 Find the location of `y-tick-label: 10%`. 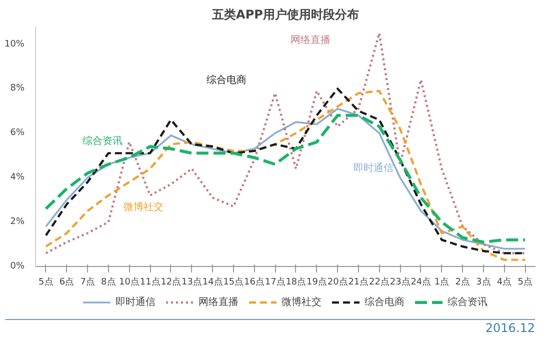

y-tick-label: 10% is located at coordinates (14, 44).